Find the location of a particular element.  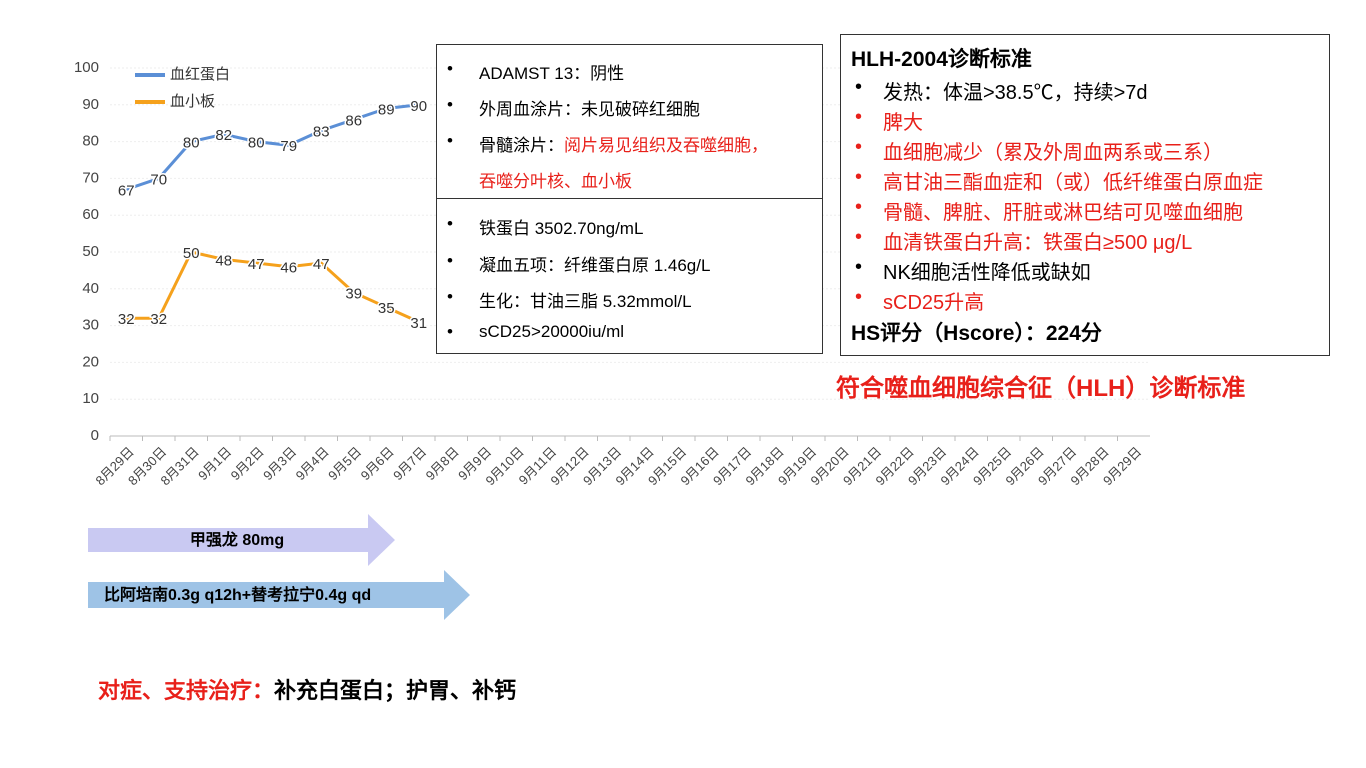

data-label: 79 is located at coordinates (288, 146).